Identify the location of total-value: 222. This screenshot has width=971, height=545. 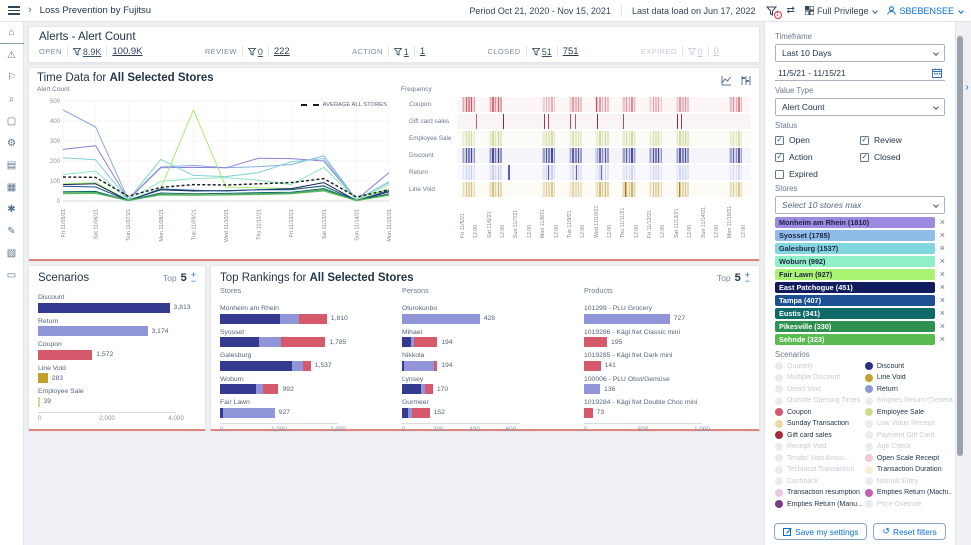
(281, 51).